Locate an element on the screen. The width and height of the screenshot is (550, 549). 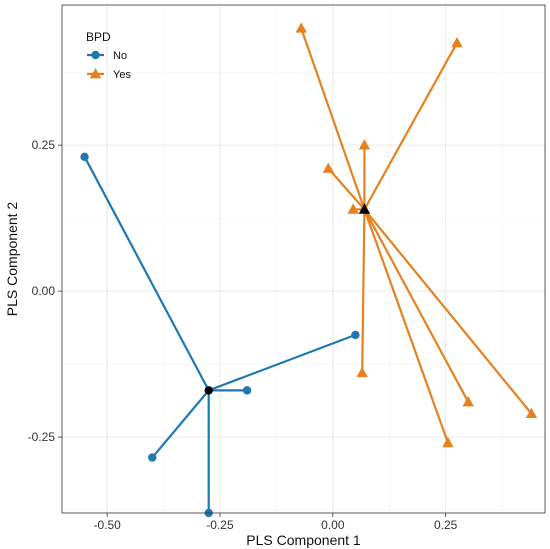
y-axis-ticks: -0.25 0.00 0.25 is located at coordinates (45, 291).